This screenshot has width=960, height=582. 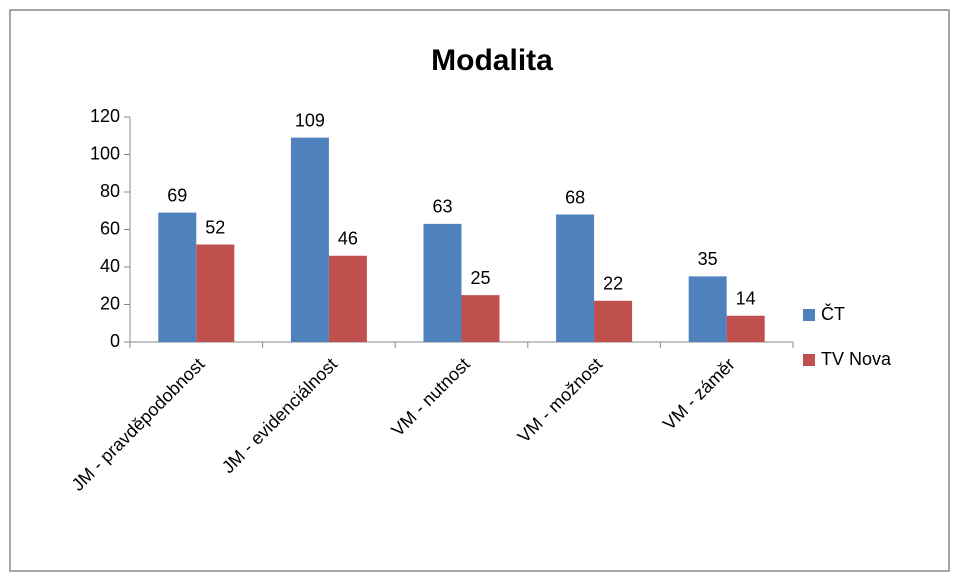 I want to click on legend-label: ČT, so click(x=833, y=313).